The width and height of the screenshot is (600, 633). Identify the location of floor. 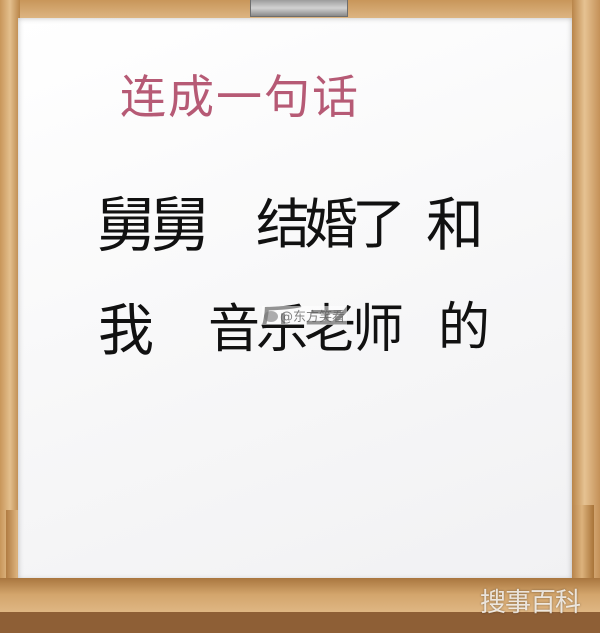
(300, 622).